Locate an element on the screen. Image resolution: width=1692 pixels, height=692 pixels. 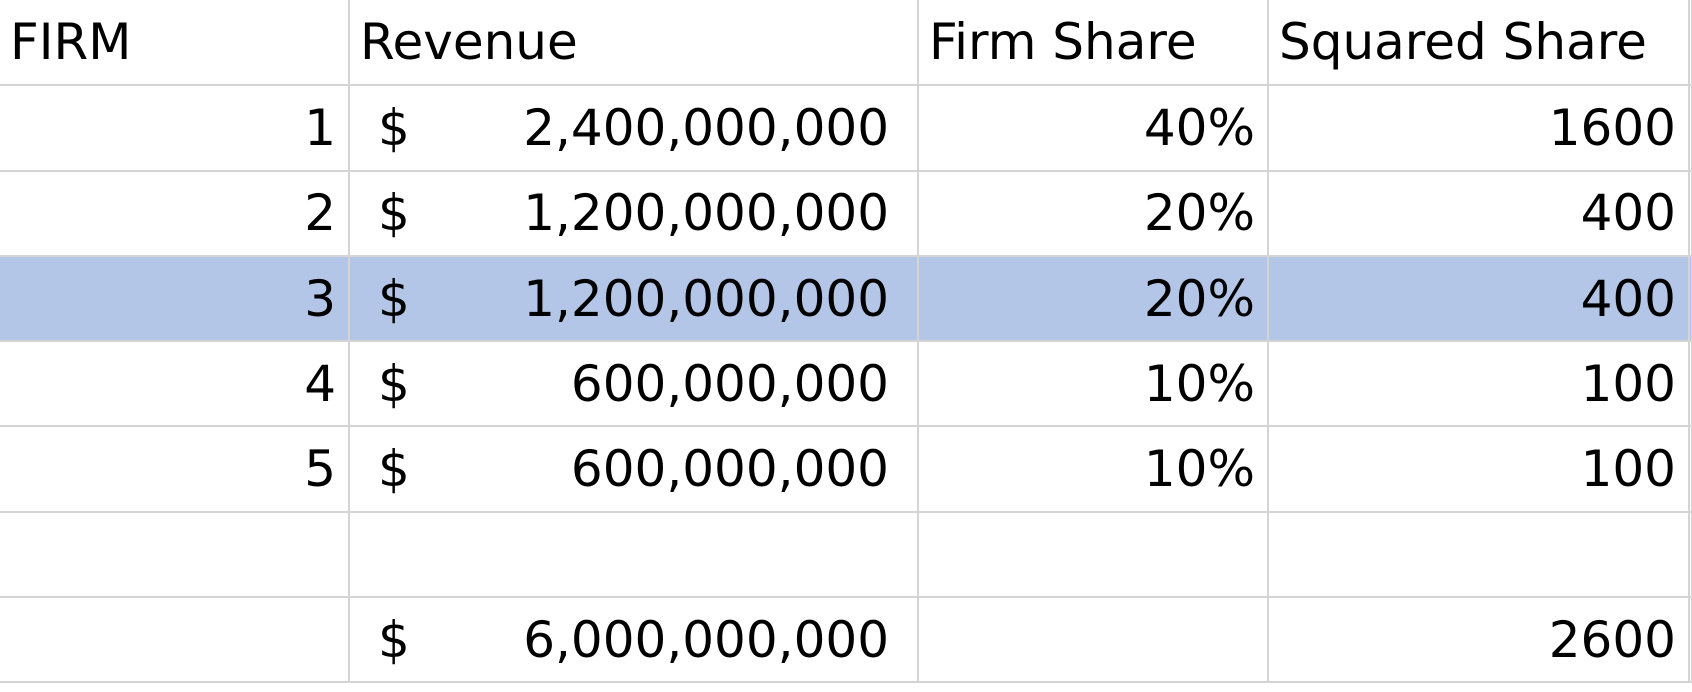
empty-row is located at coordinates (846, 555).